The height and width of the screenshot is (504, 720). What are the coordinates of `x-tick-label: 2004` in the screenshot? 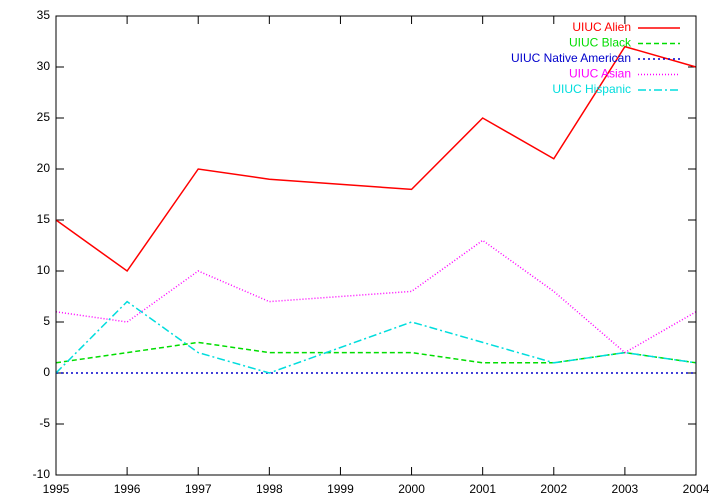 It's located at (696, 489).